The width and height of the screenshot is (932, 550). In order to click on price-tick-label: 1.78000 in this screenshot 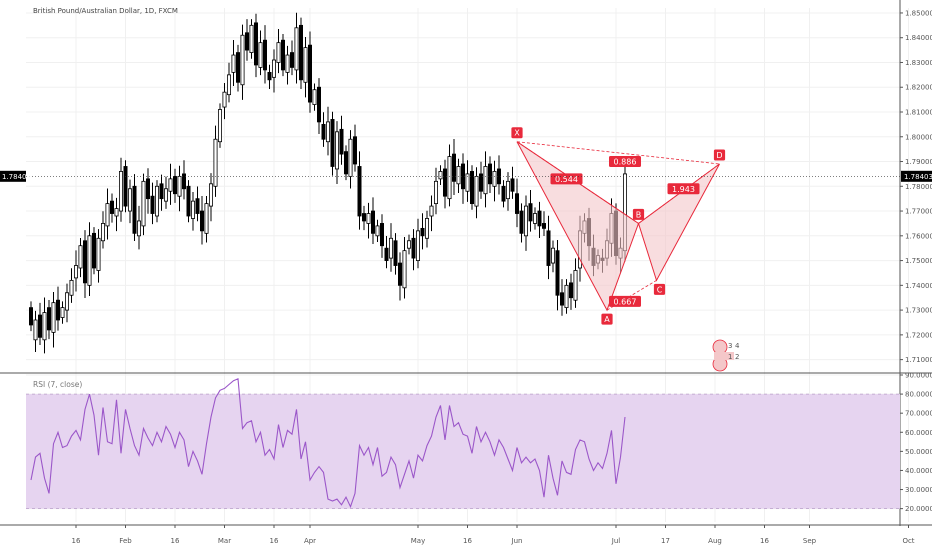, I will do `click(918, 187)`.